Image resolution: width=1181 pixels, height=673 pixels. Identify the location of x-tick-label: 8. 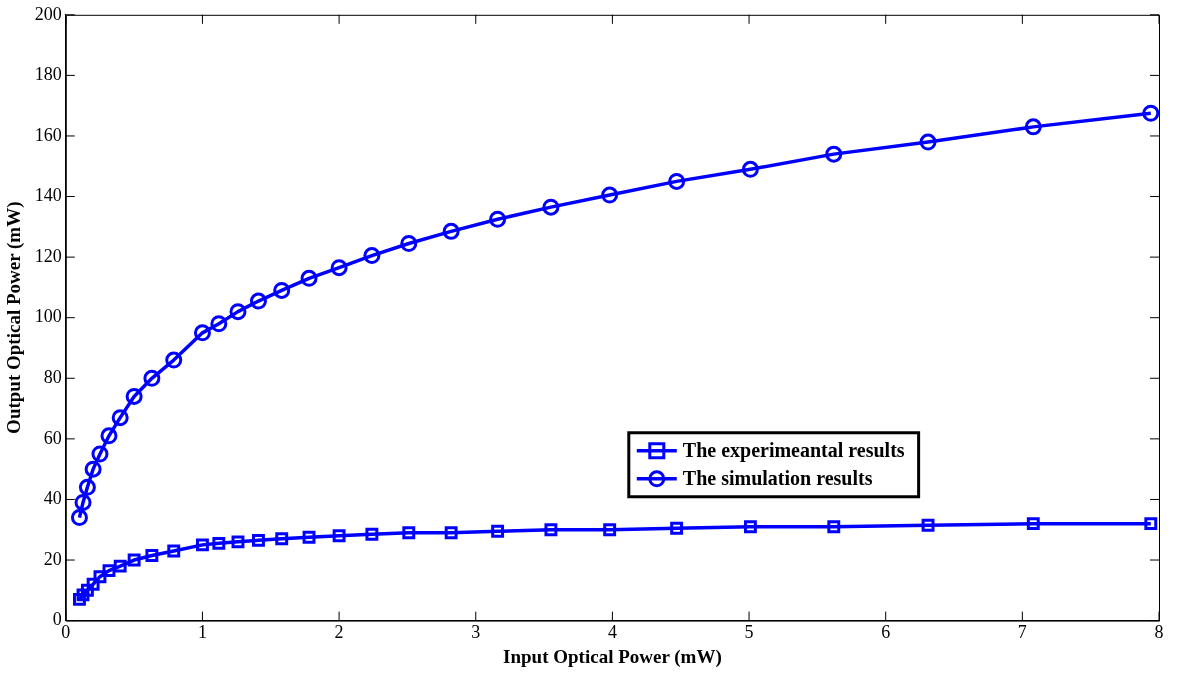
(1159, 632).